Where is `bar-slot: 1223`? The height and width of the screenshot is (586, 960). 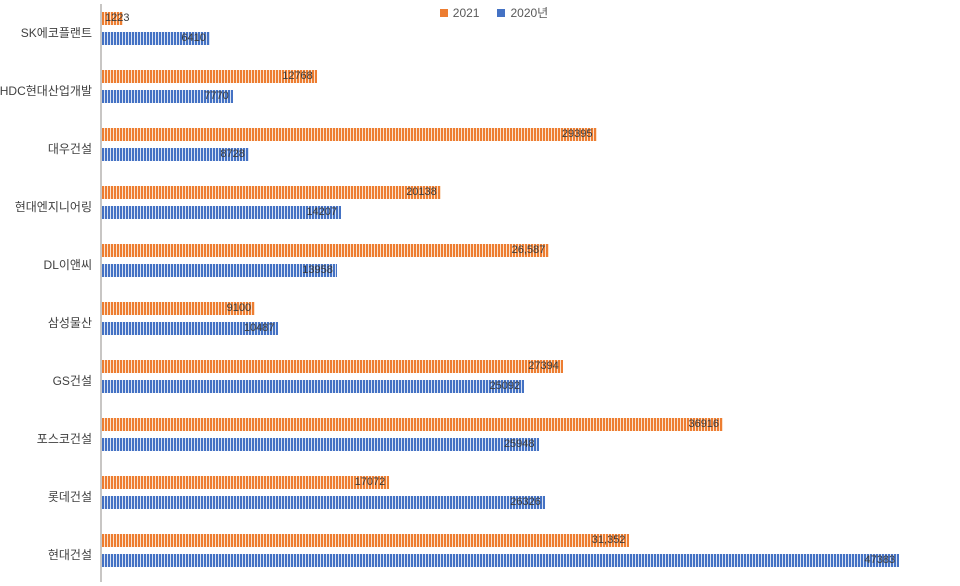
bar-slot: 1223 is located at coordinates (531, 18).